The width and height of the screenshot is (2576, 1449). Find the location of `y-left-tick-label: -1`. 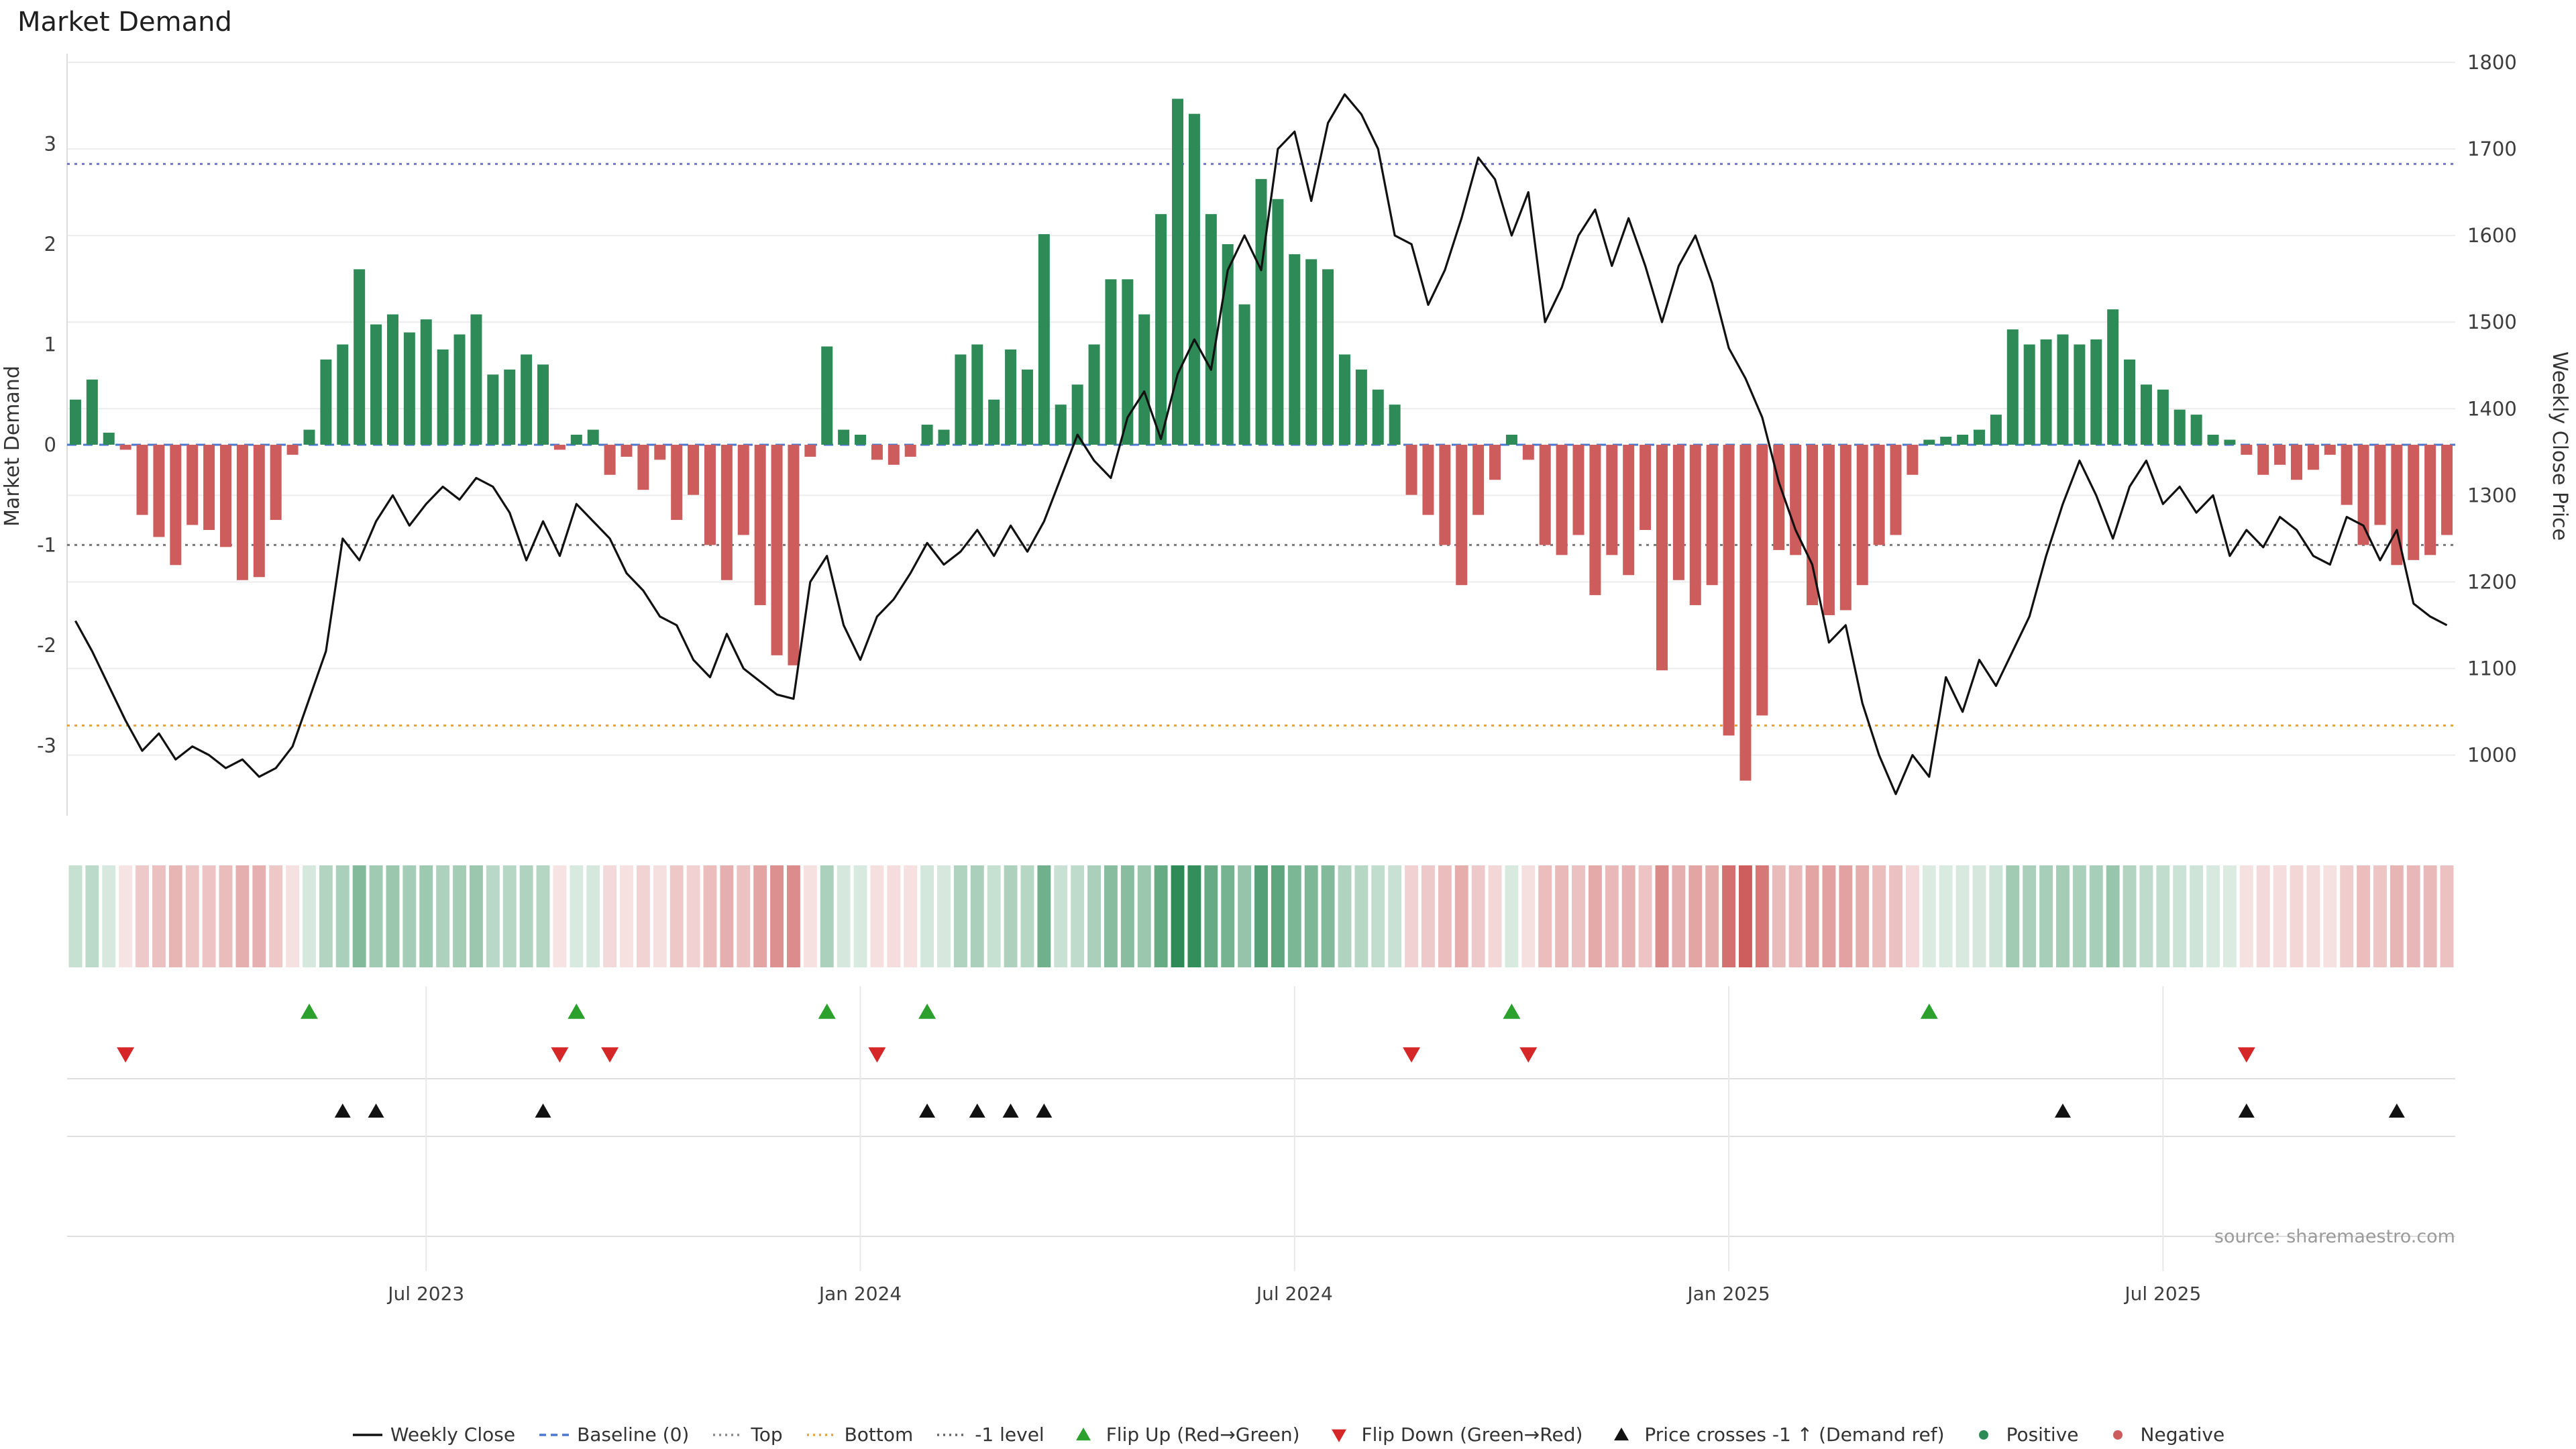

y-left-tick-label: -1 is located at coordinates (46, 544).